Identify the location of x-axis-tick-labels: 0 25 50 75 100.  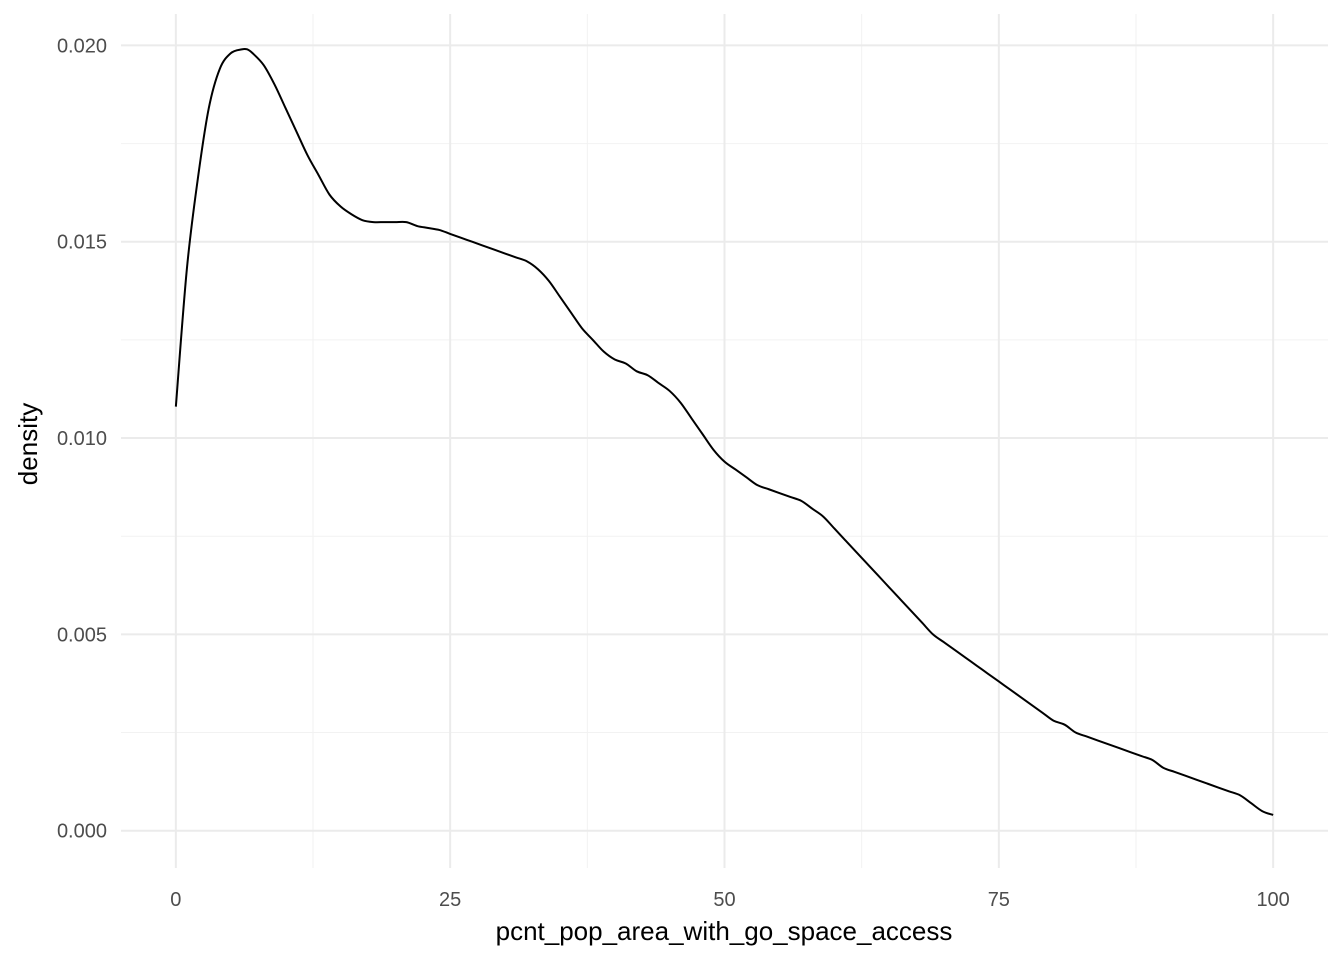
(730, 900).